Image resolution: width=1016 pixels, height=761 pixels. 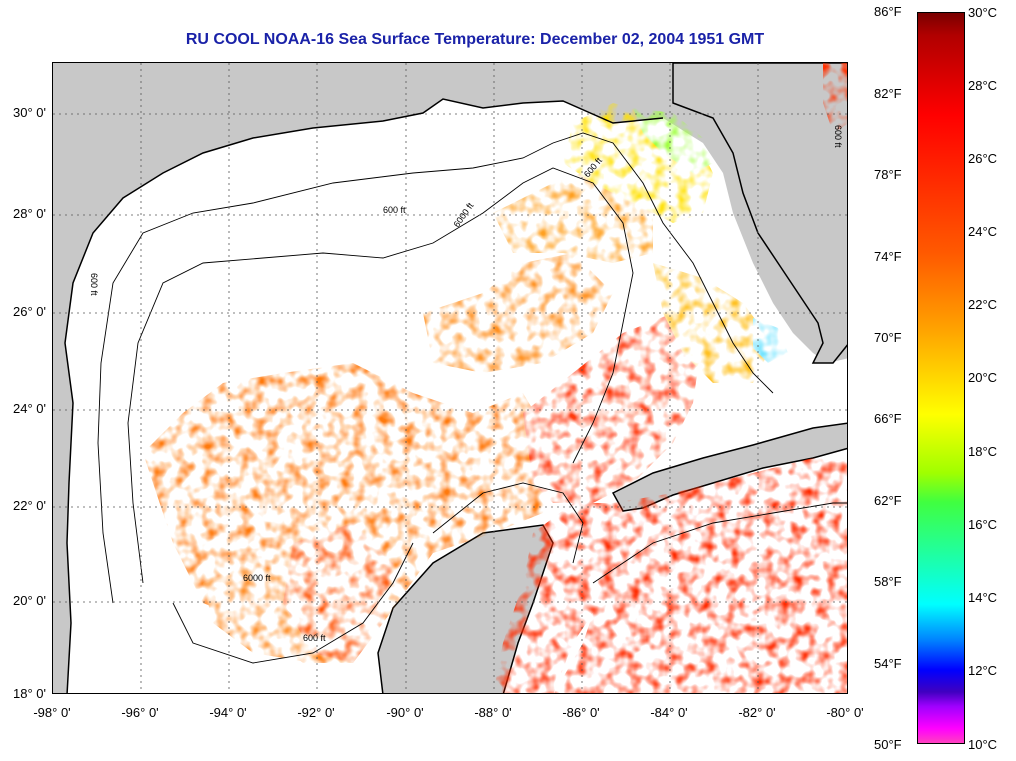 What do you see at coordinates (394, 210) in the screenshot?
I see `contour-label-600ft-north: 600 ft` at bounding box center [394, 210].